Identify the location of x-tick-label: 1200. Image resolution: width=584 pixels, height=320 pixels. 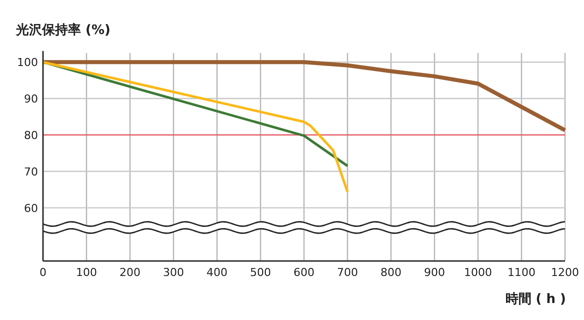
(565, 272).